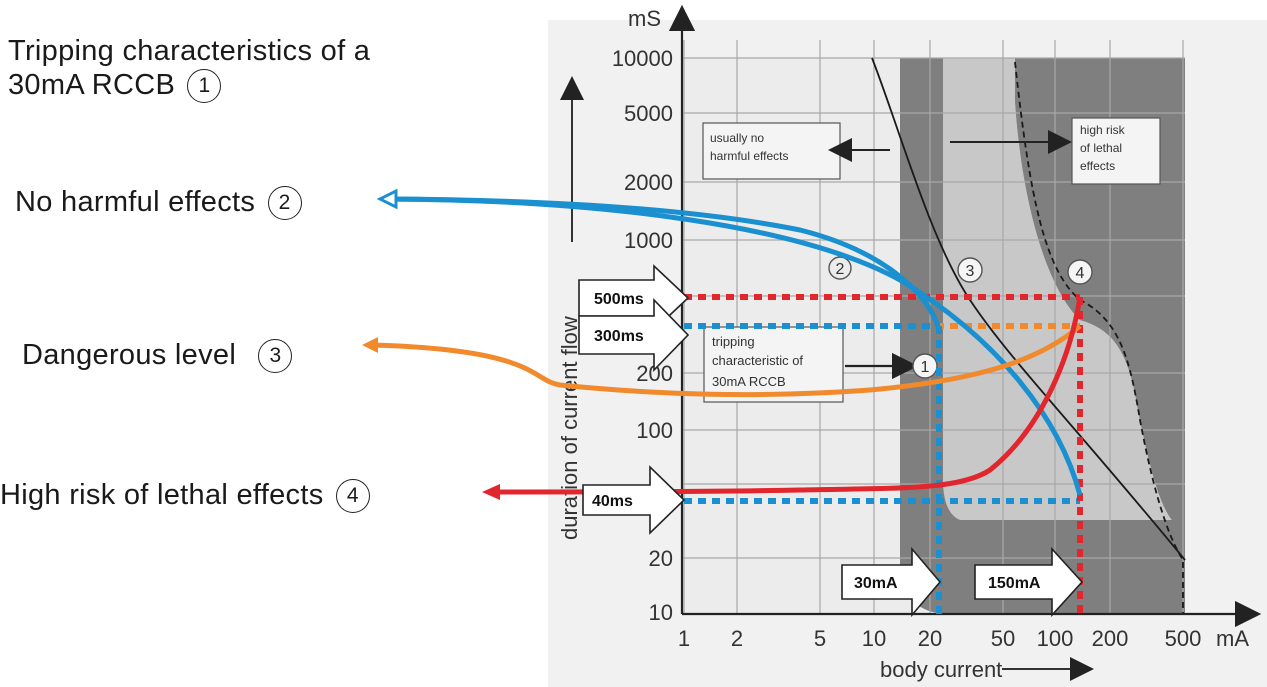 The width and height of the screenshot is (1267, 687). Describe the element at coordinates (648, 182) in the screenshot. I see `y-tick-label: 2000` at that location.